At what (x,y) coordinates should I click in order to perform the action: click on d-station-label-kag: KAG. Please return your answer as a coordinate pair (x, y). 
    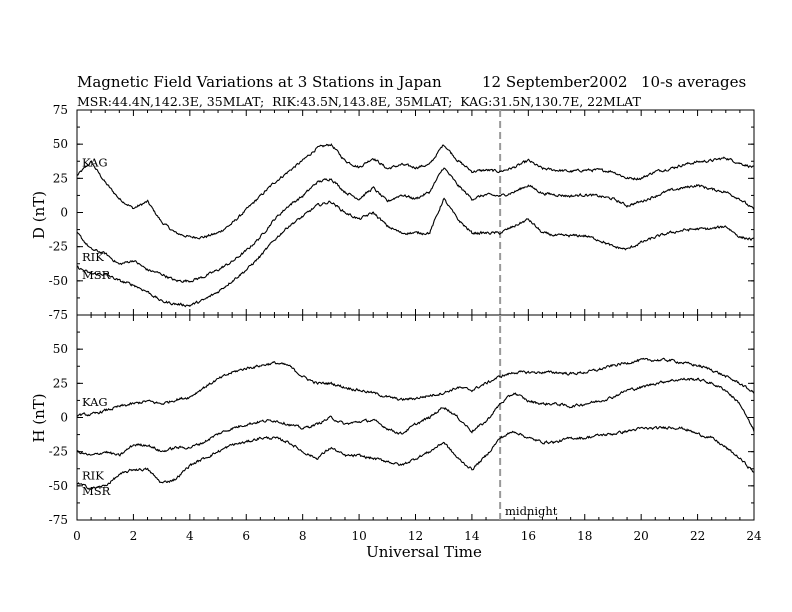
    Looking at the image, I should click on (95, 163).